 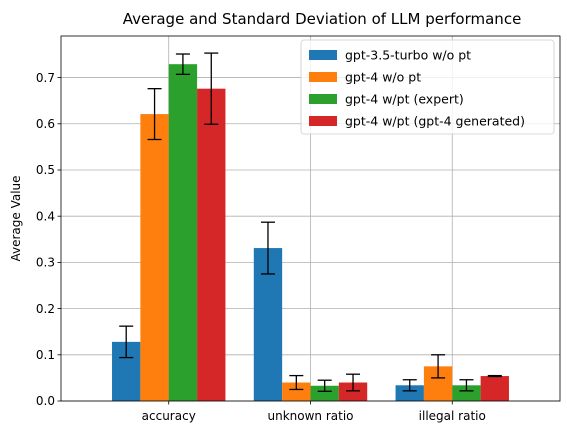 I want to click on y-tick-label: 0.3, so click(x=45, y=263).